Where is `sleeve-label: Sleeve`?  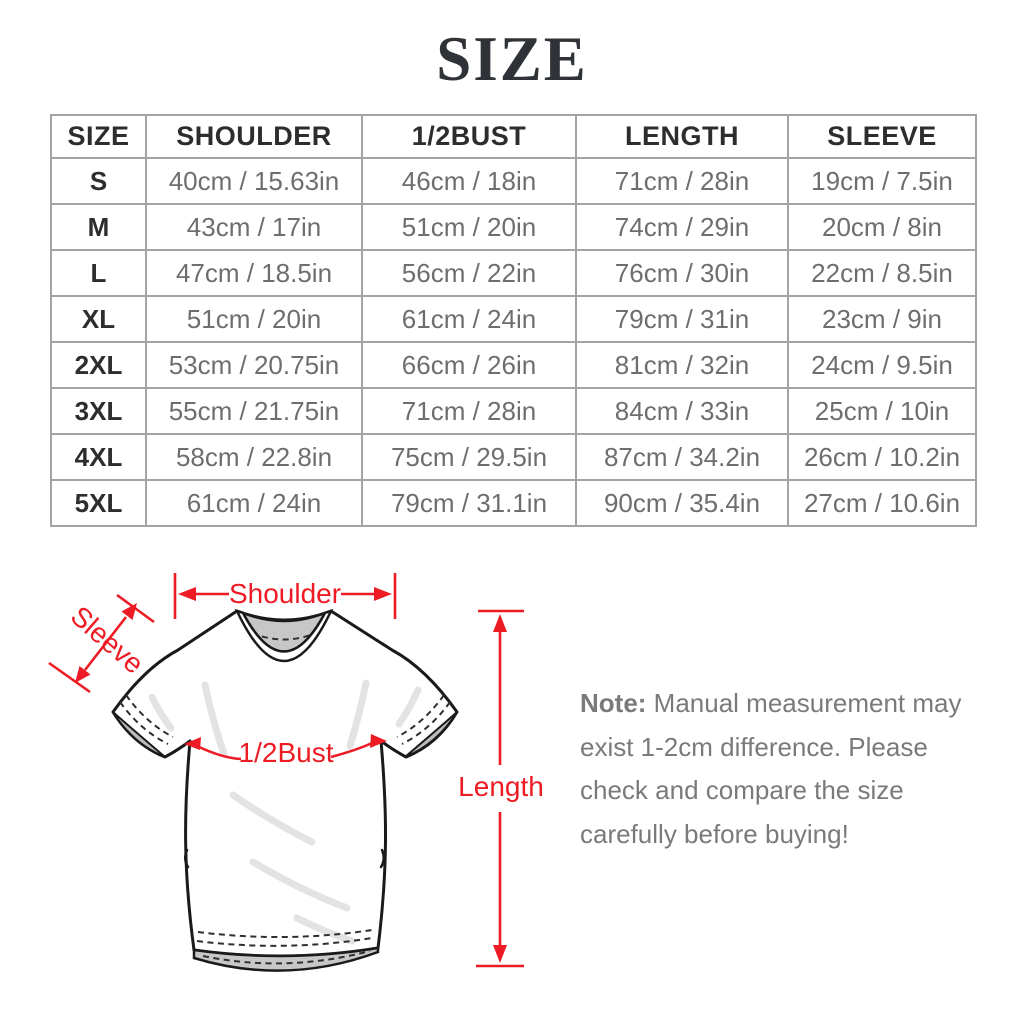
sleeve-label: Sleeve is located at coordinates (107, 640).